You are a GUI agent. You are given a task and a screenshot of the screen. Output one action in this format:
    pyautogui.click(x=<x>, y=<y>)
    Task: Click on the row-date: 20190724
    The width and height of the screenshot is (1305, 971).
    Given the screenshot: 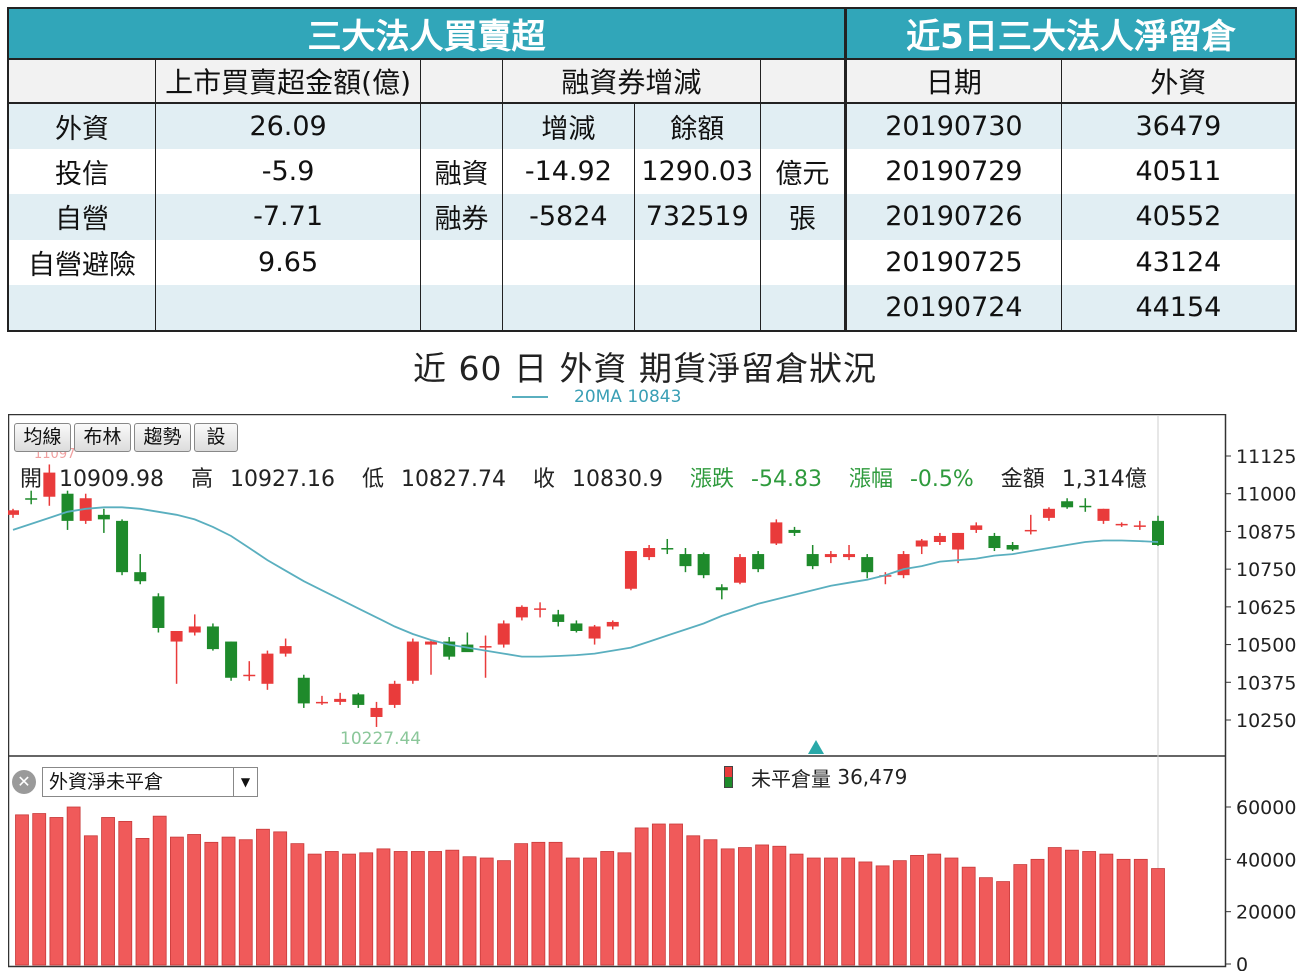 What is the action you would take?
    pyautogui.click(x=954, y=308)
    